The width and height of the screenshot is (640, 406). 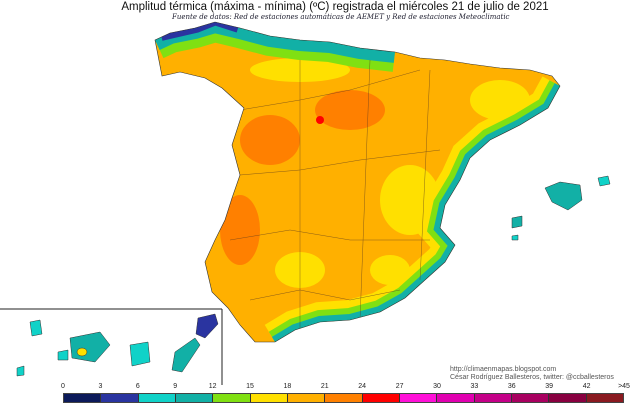 What do you see at coordinates (437, 386) in the screenshot?
I see `colorbar-tick-label: 30` at bounding box center [437, 386].